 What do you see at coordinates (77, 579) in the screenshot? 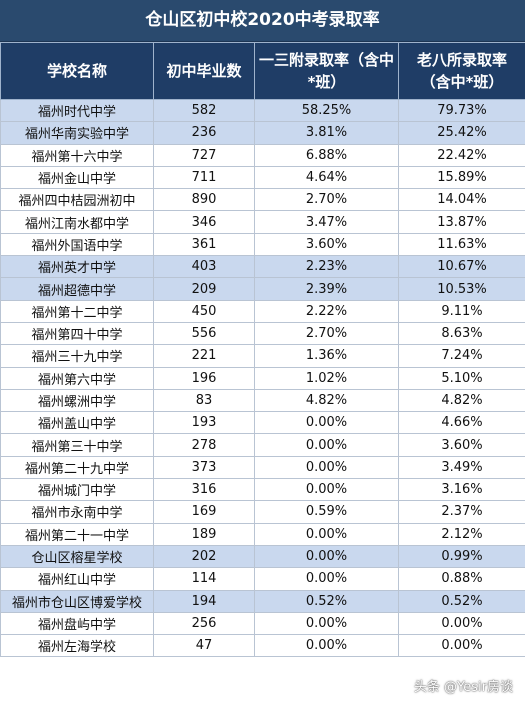
I see `school-name-cell: 福州红山中学` at bounding box center [77, 579].